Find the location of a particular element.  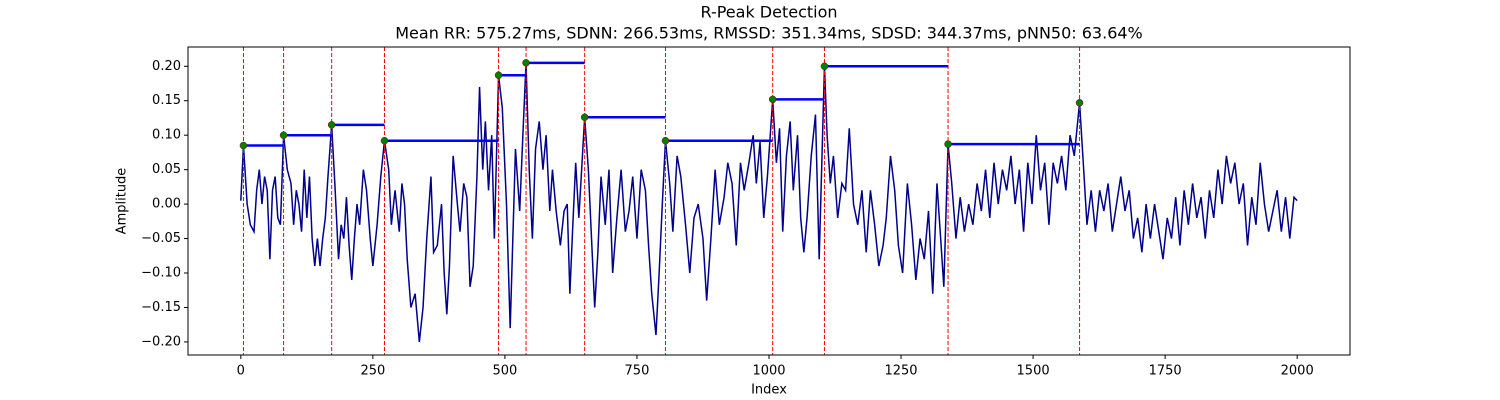

y-tick-label: −0.15 is located at coordinates (161, 307).